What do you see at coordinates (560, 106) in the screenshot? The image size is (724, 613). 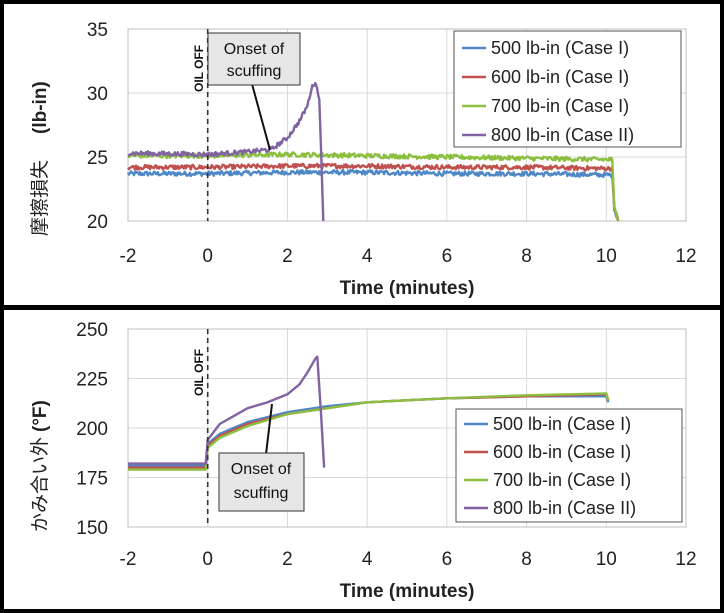 I see `top-legend-label: 700 lb-in (Case I)` at bounding box center [560, 106].